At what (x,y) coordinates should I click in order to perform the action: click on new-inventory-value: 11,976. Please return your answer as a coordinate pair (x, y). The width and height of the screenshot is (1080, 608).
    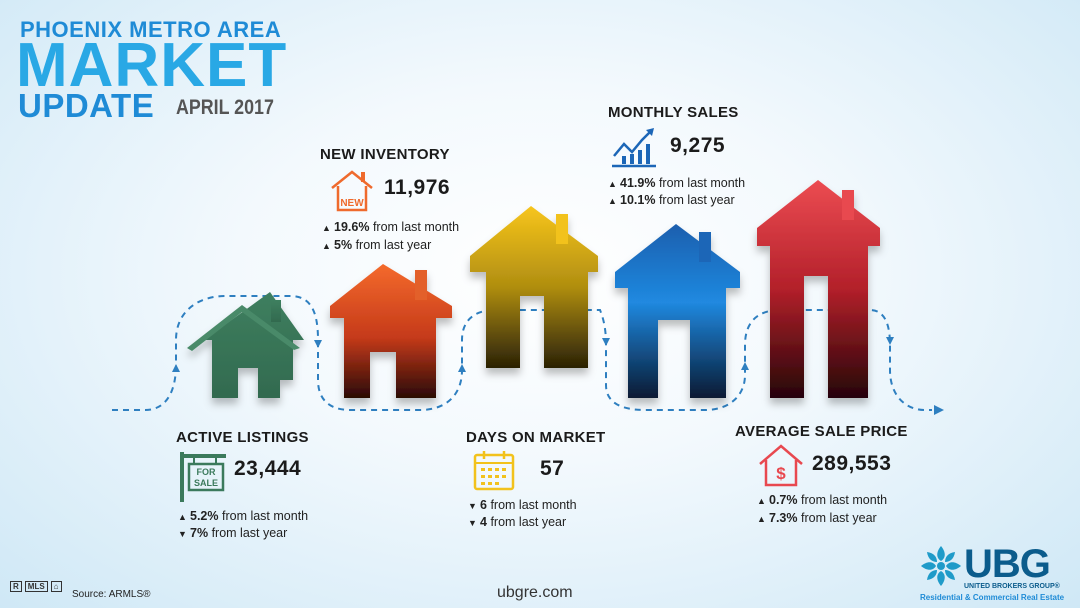
    Looking at the image, I should click on (417, 187).